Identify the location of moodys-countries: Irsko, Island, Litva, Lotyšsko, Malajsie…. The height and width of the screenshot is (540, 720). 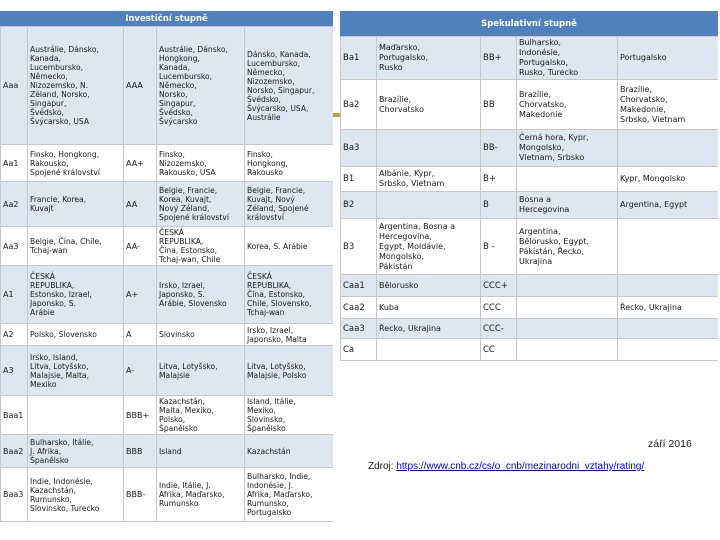
(75, 370).